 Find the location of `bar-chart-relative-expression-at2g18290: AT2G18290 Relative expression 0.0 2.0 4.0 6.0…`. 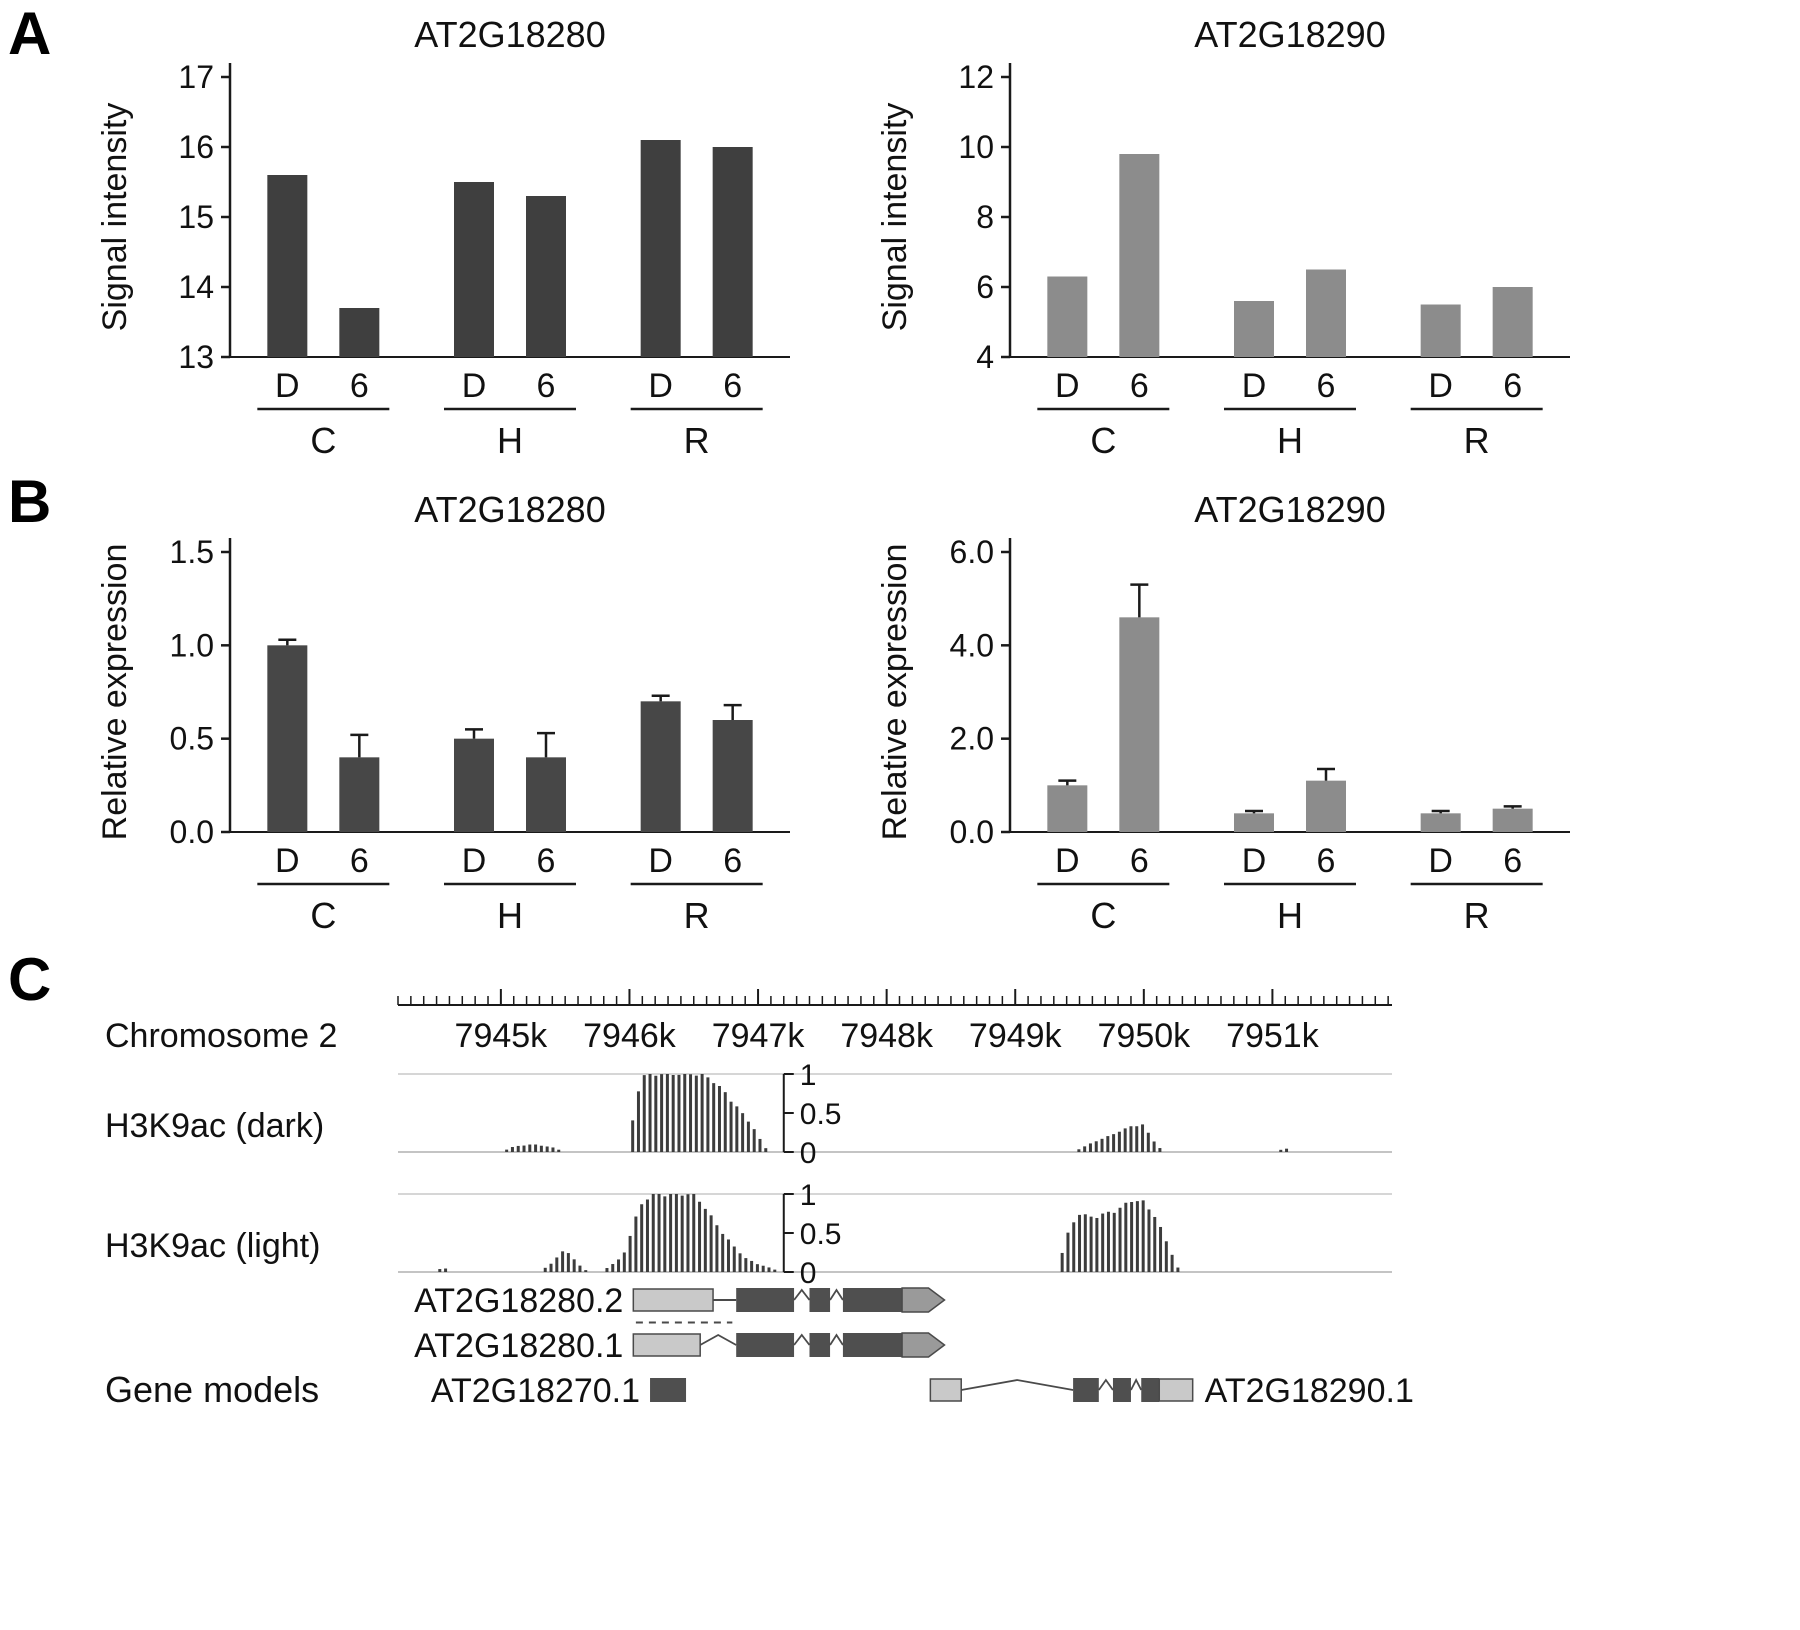

bar-chart-relative-expression-at2g18290: AT2G18290 Relative expression 0.0 2.0 4.0 6.0… is located at coordinates (1223, 712).